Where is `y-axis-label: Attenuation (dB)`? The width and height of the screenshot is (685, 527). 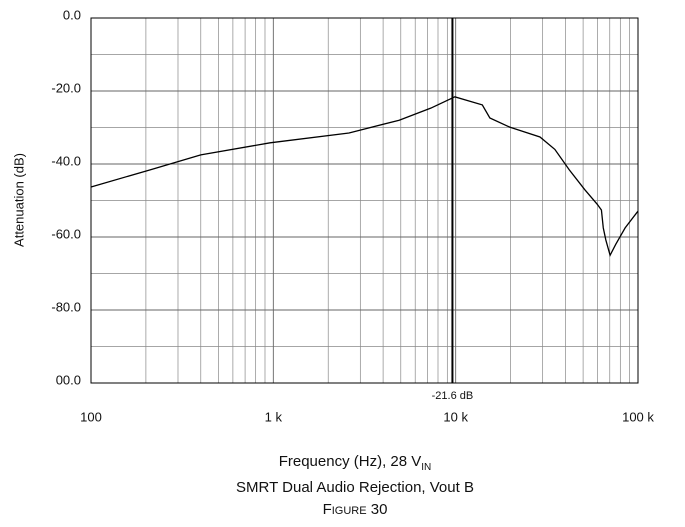
y-axis-label: Attenuation (dB) is located at coordinates (18, 200).